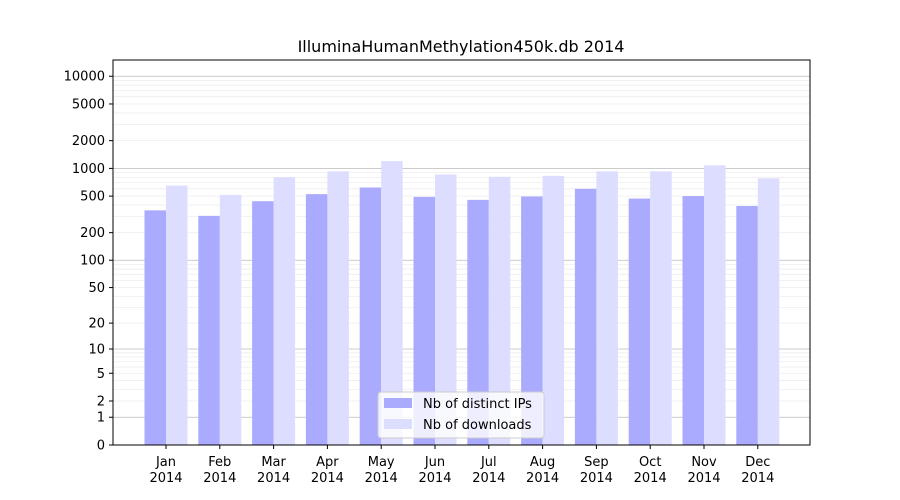  I want to click on x-tick-label-month: Mar, so click(273, 462).